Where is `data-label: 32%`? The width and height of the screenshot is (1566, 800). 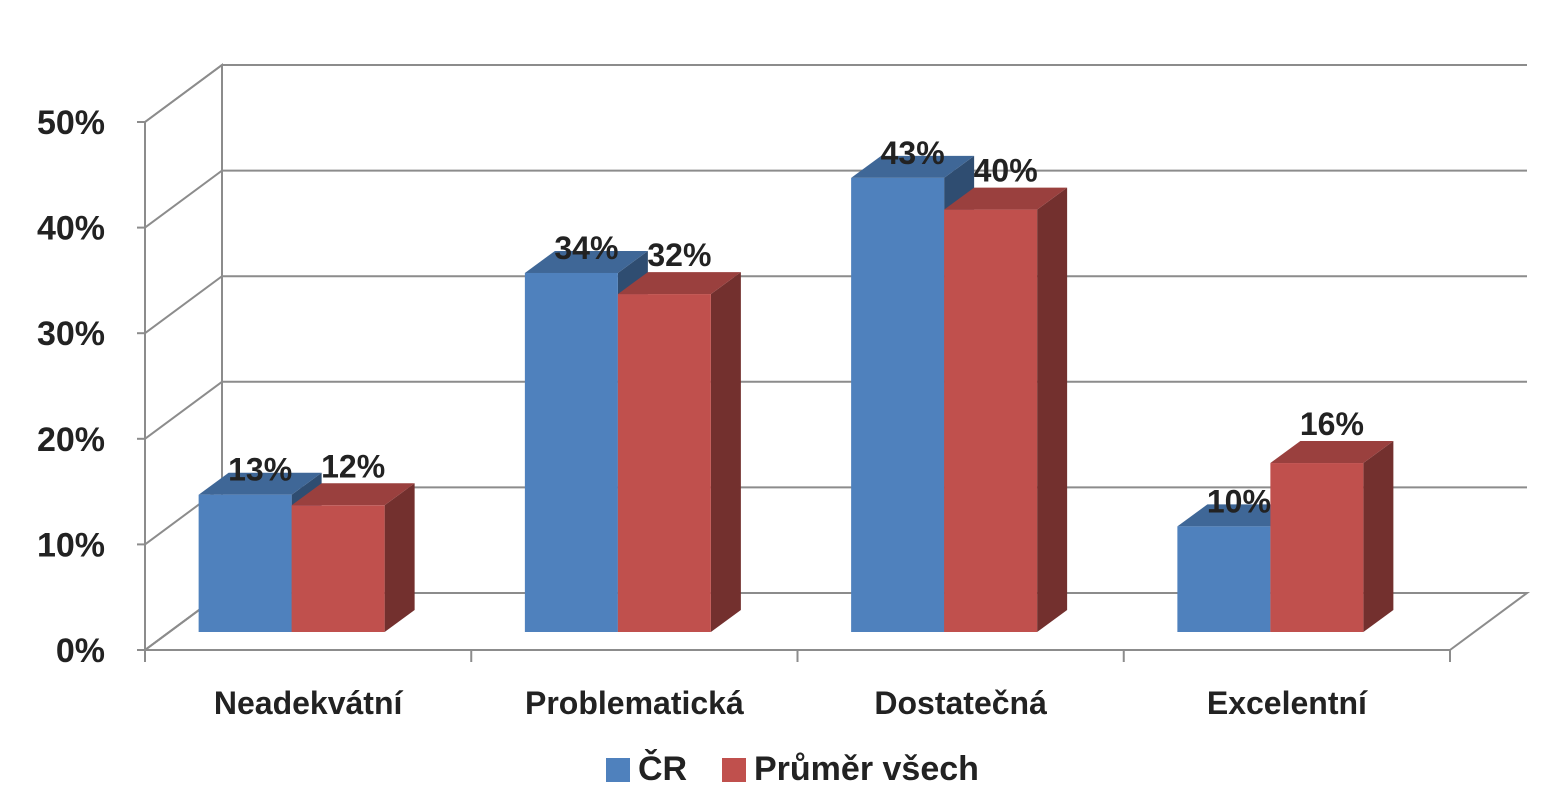 data-label: 32% is located at coordinates (679, 255).